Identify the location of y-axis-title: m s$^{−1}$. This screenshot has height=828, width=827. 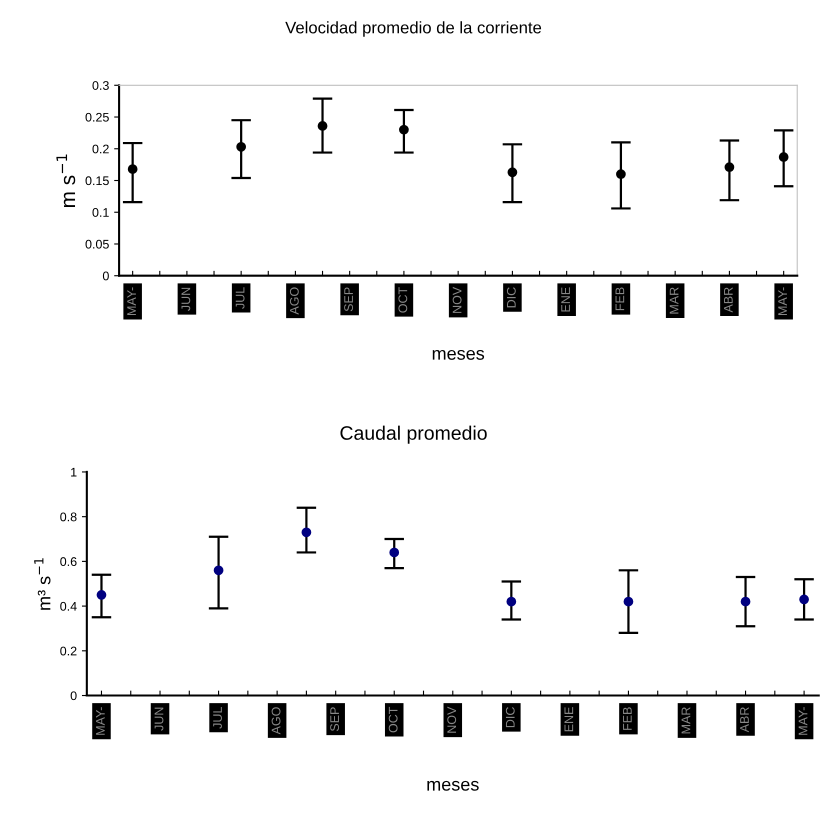
(66, 181).